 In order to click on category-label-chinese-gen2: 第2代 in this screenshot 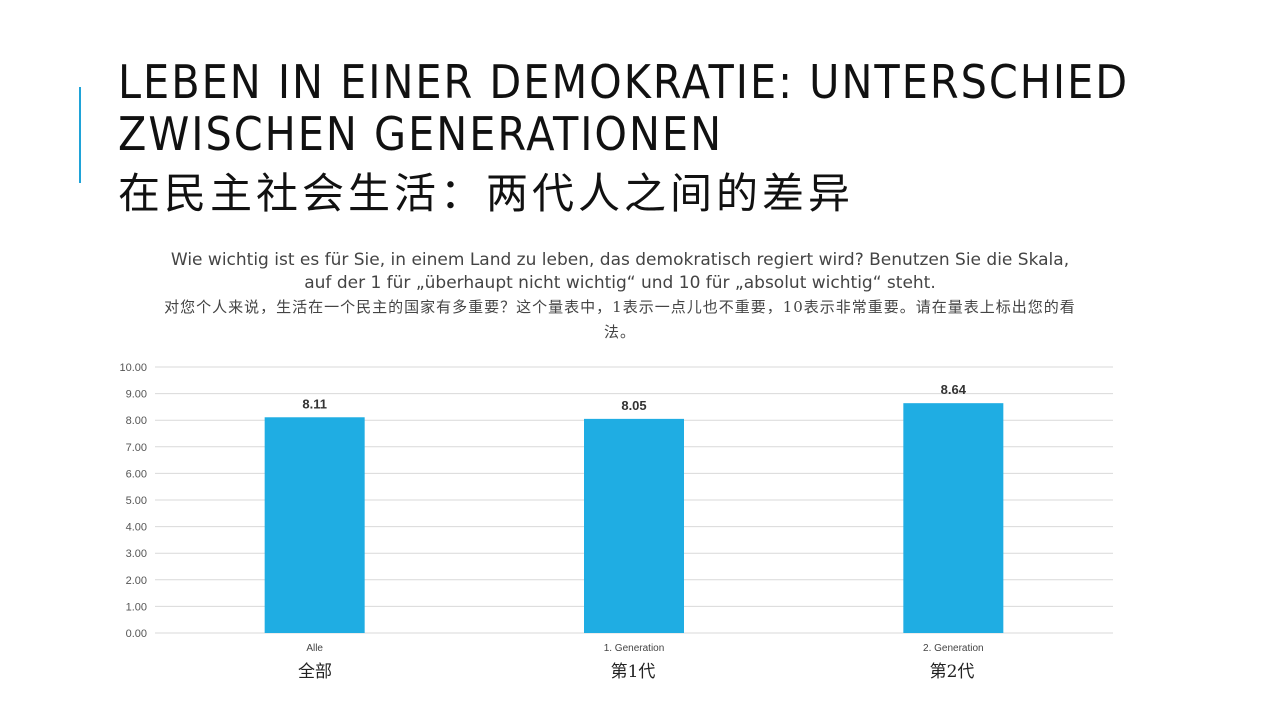, I will do `click(952, 672)`.